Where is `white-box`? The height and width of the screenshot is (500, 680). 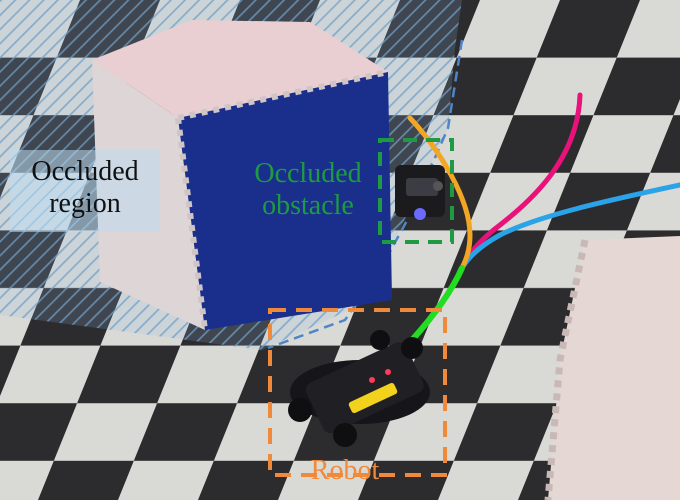 white-box is located at coordinates (614, 368).